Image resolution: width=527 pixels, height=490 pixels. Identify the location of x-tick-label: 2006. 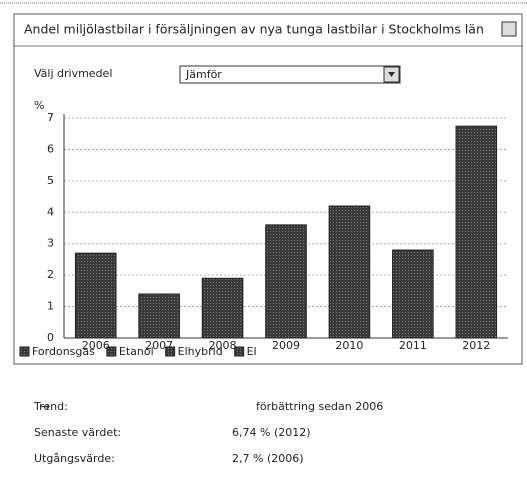
(96, 345).